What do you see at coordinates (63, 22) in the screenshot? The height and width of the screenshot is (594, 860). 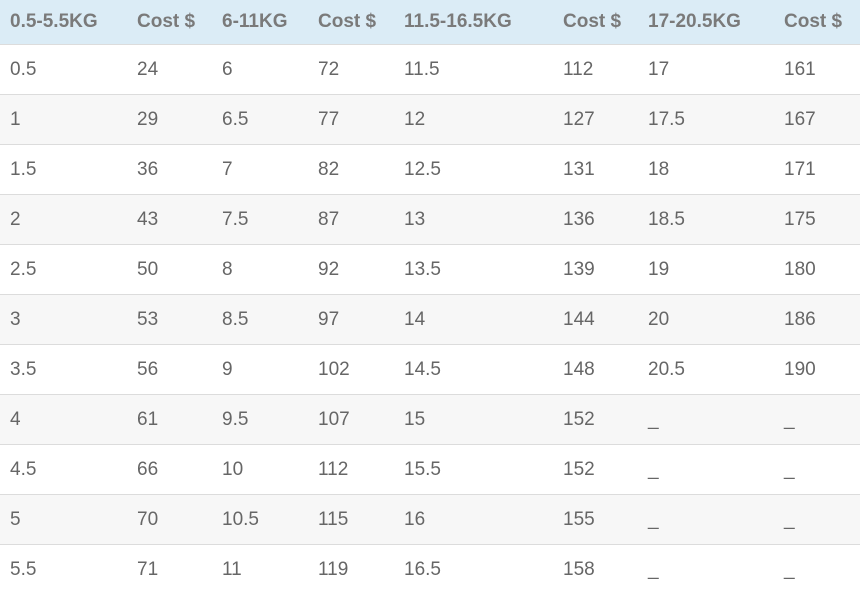 I see `header-cell: 0.5-5.5KG` at bounding box center [63, 22].